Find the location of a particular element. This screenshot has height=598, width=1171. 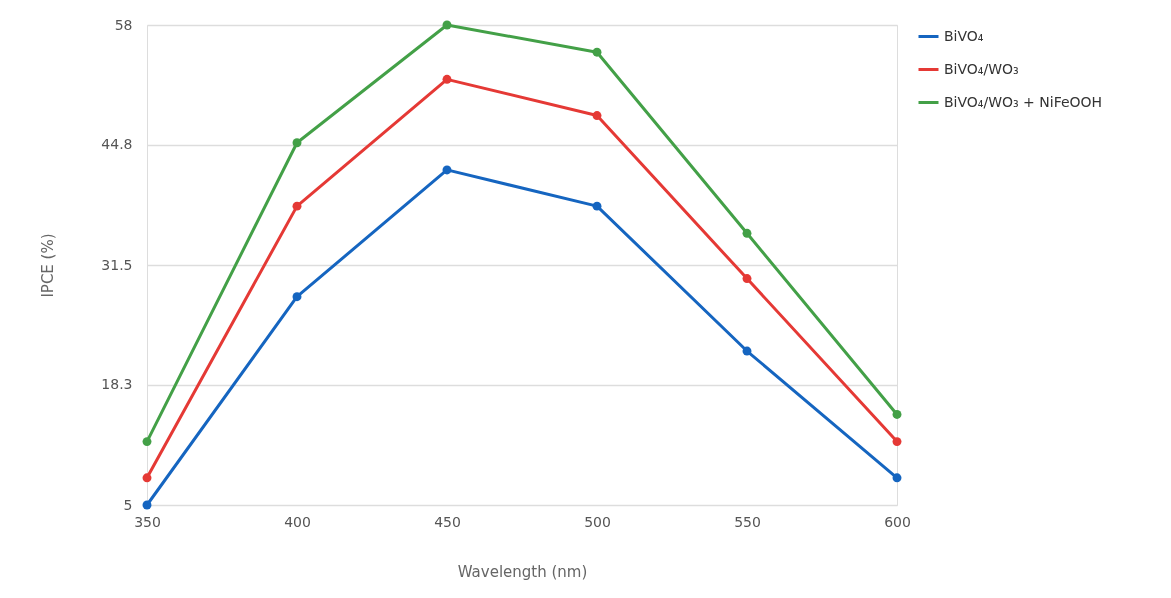

legend-label: BiVO₄/WO₃ + NiFeOOH is located at coordinates (1023, 101).